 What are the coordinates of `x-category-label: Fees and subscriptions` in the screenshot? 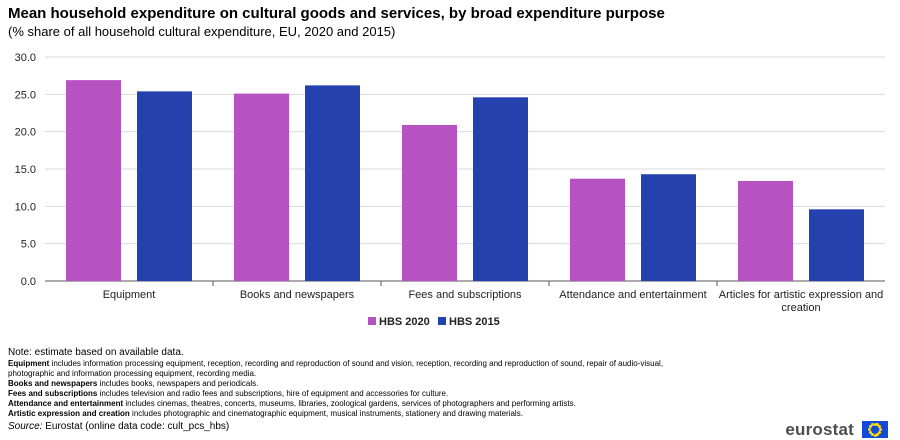 It's located at (465, 295).